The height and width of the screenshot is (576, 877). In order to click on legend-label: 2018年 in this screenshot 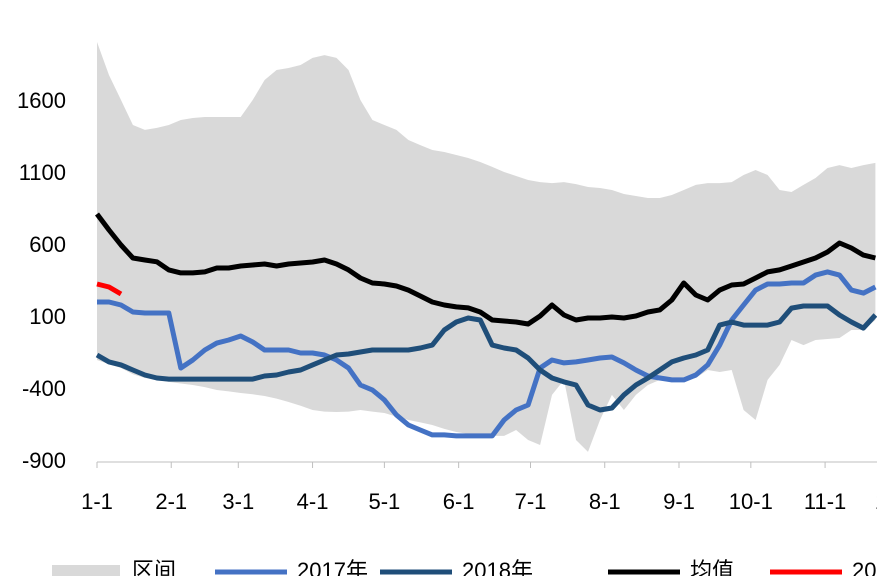, I will do `click(497, 567)`.